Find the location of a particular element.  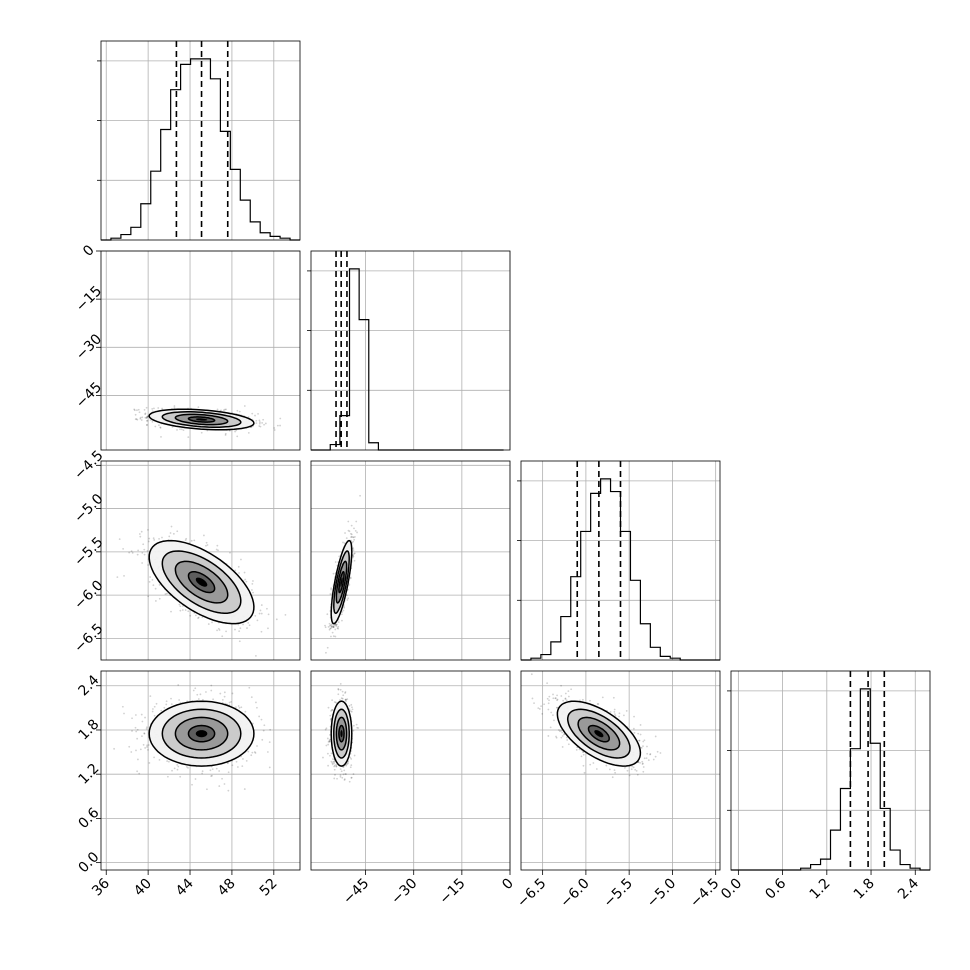

histogram-steps is located at coordinates (200, 149).